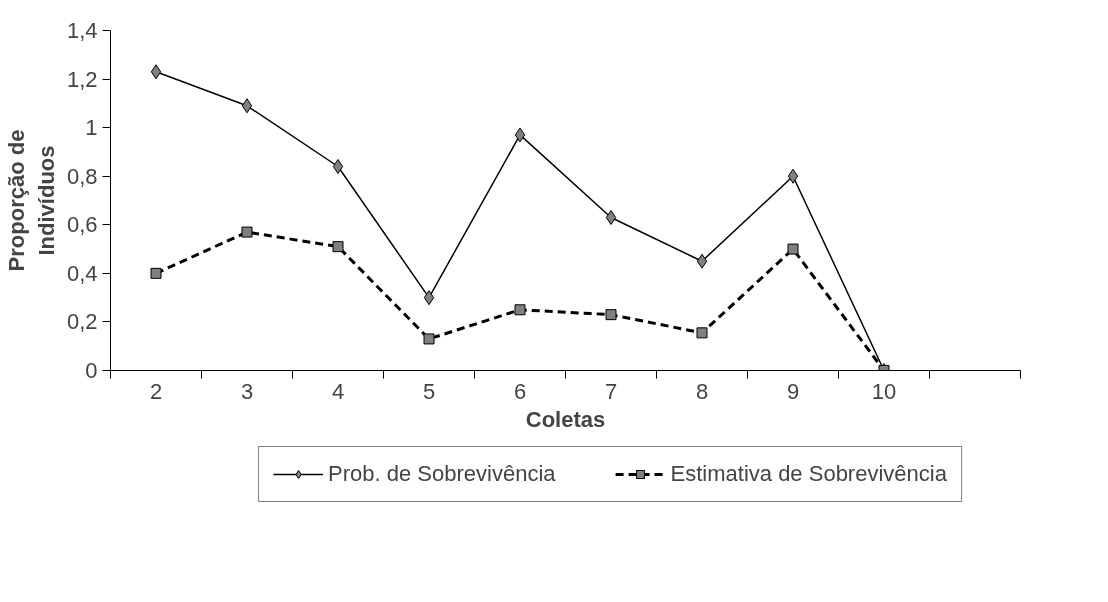 The width and height of the screenshot is (1108, 602). Describe the element at coordinates (442, 474) in the screenshot. I see `legend-label: Prob. de Sobrevivência` at that location.